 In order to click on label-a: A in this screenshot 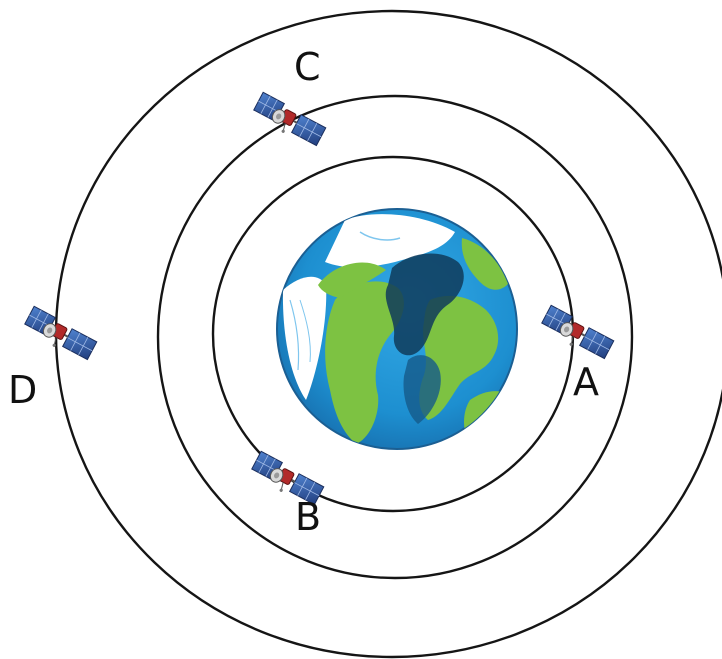, I will do `click(586, 382)`.